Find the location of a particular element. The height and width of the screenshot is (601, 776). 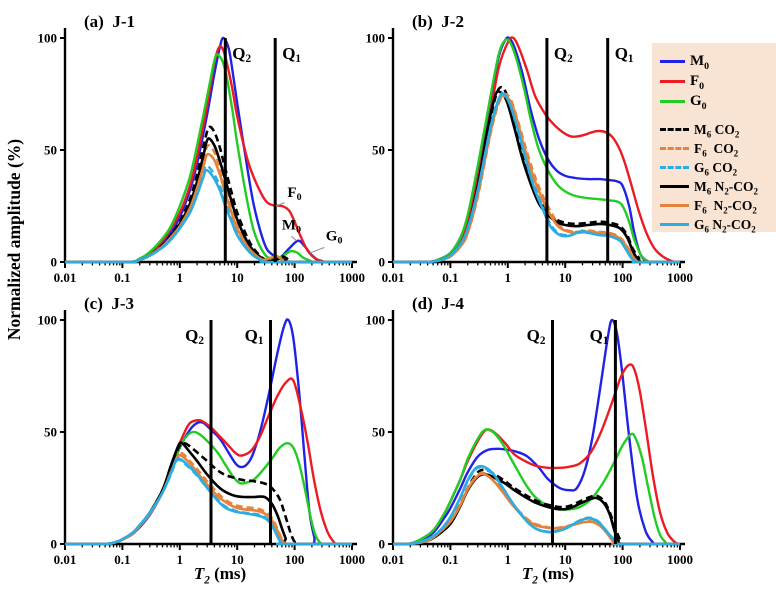

curve-annotation-label: M0 is located at coordinates (291, 227).